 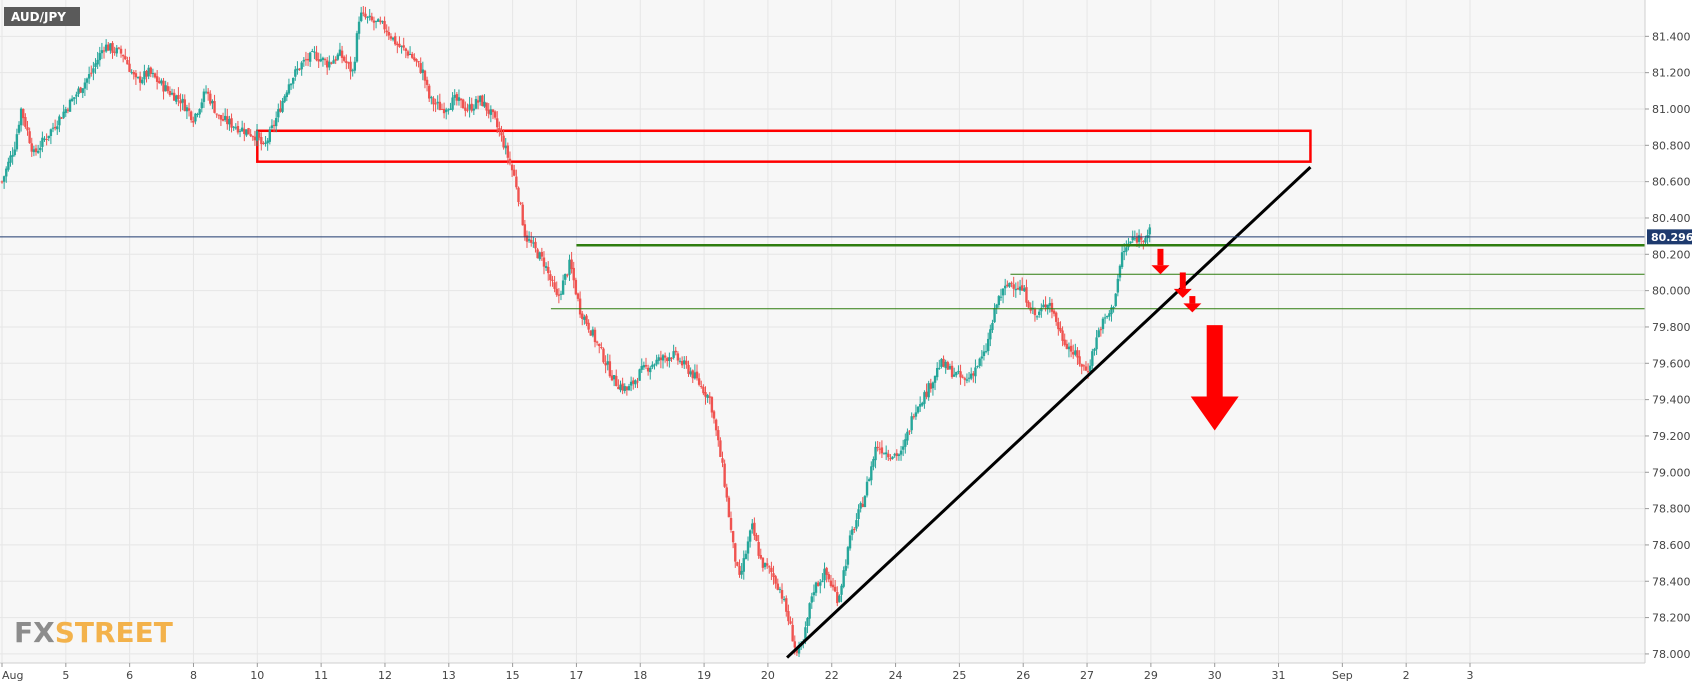 I want to click on y-tick-label: 79.000, so click(x=1671, y=472).